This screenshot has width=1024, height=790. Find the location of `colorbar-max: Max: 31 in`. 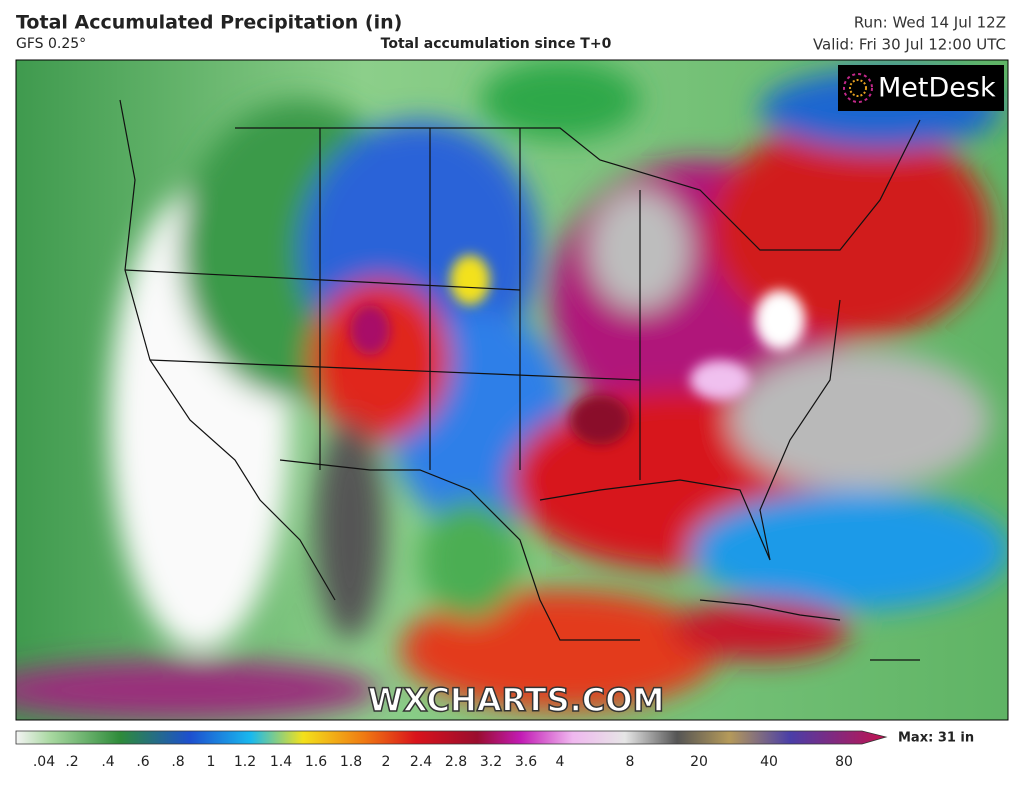

colorbar-max: Max: 31 in is located at coordinates (936, 738).